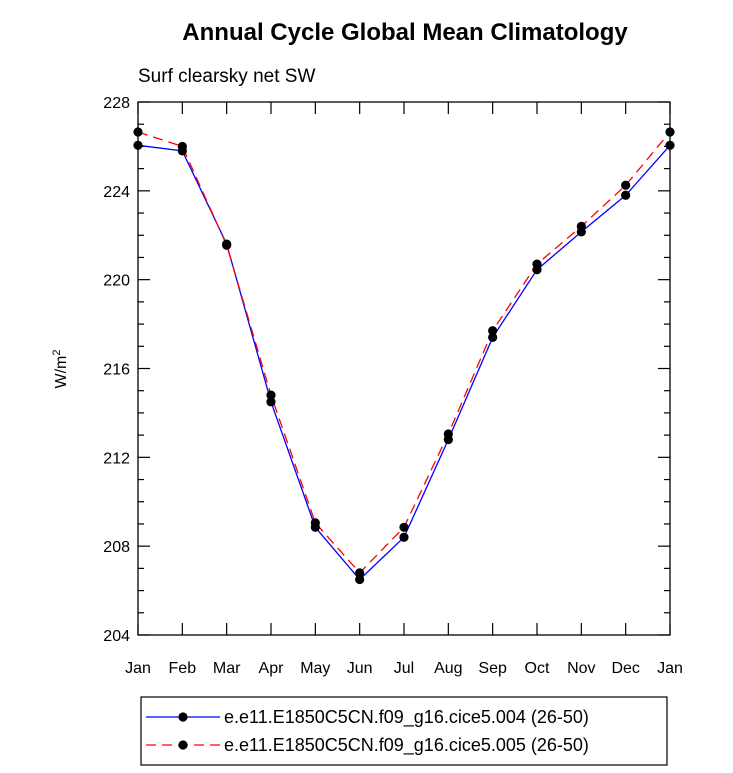 This screenshot has height=773, width=733. What do you see at coordinates (116, 547) in the screenshot?
I see `y-tick-label: 208` at bounding box center [116, 547].